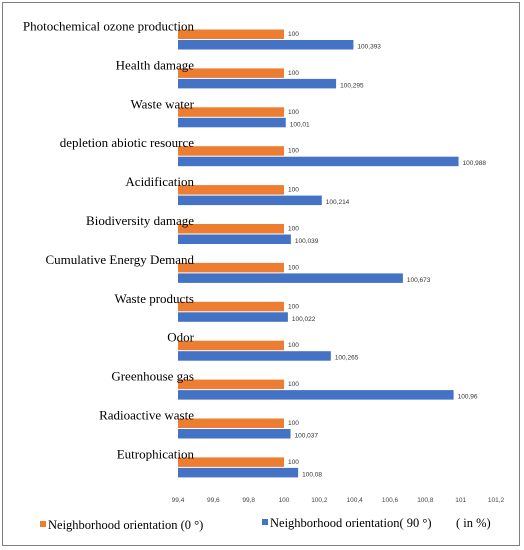 The height and width of the screenshot is (550, 524). Describe the element at coordinates (319, 500) in the screenshot. I see `x-tick-label: 100,2` at that location.